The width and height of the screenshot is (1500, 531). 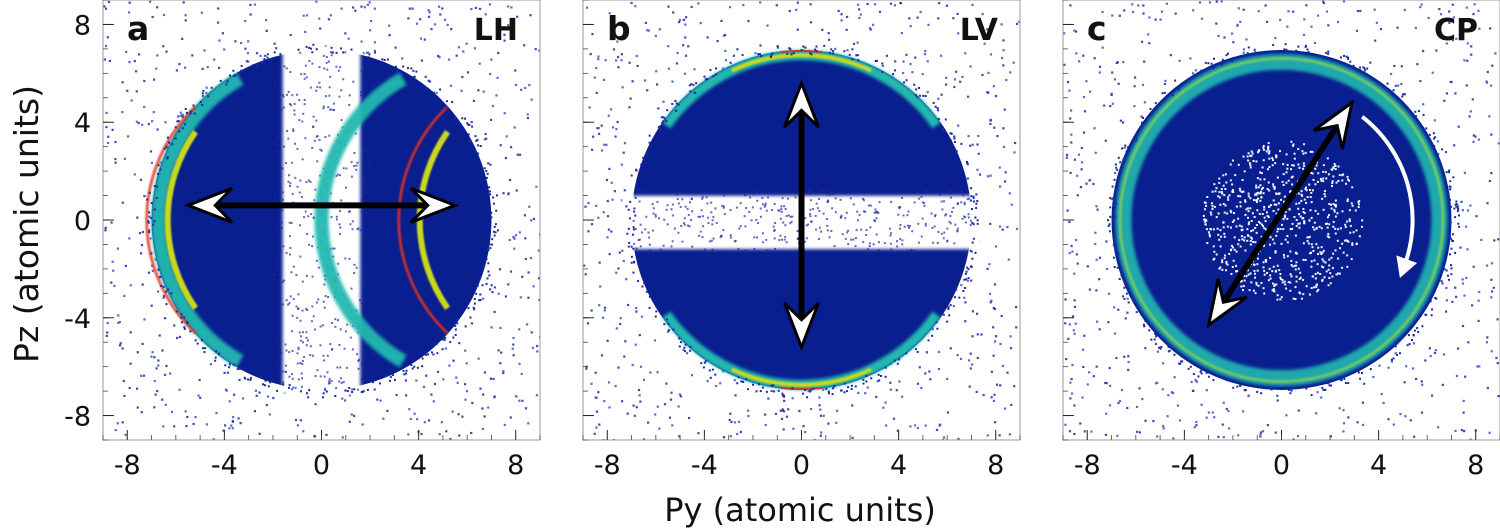 I want to click on panel-letter: c, so click(x=1097, y=28).